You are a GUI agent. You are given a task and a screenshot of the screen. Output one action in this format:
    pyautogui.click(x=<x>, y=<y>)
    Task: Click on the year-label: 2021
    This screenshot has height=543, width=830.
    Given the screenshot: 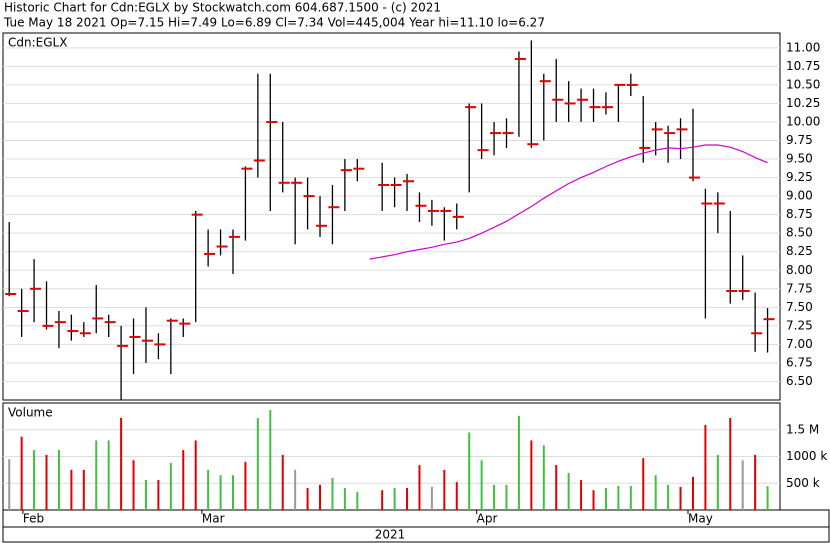 What is the action you would take?
    pyautogui.click(x=390, y=535)
    